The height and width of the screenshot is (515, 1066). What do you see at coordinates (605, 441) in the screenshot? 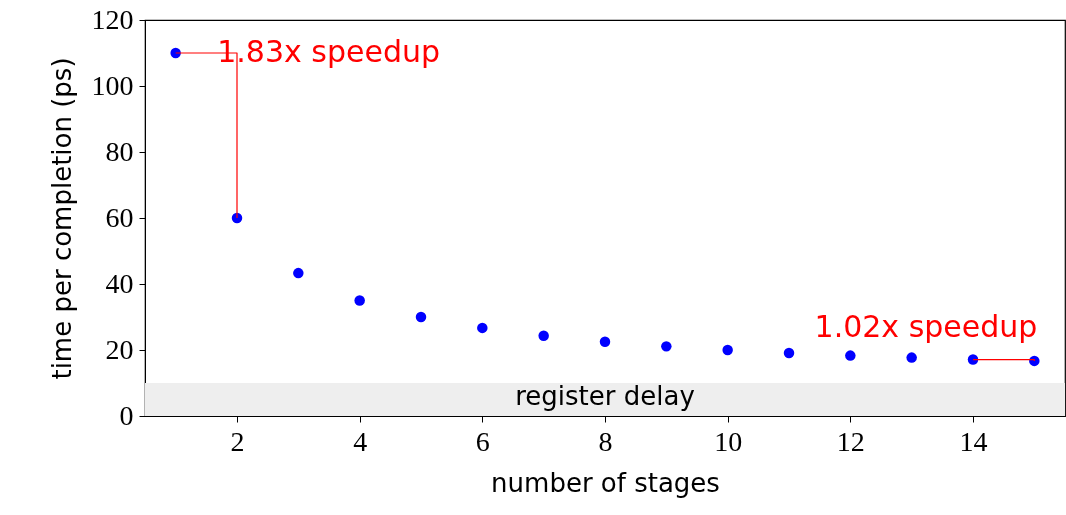
I see `x-tick-label: 8` at bounding box center [605, 441].